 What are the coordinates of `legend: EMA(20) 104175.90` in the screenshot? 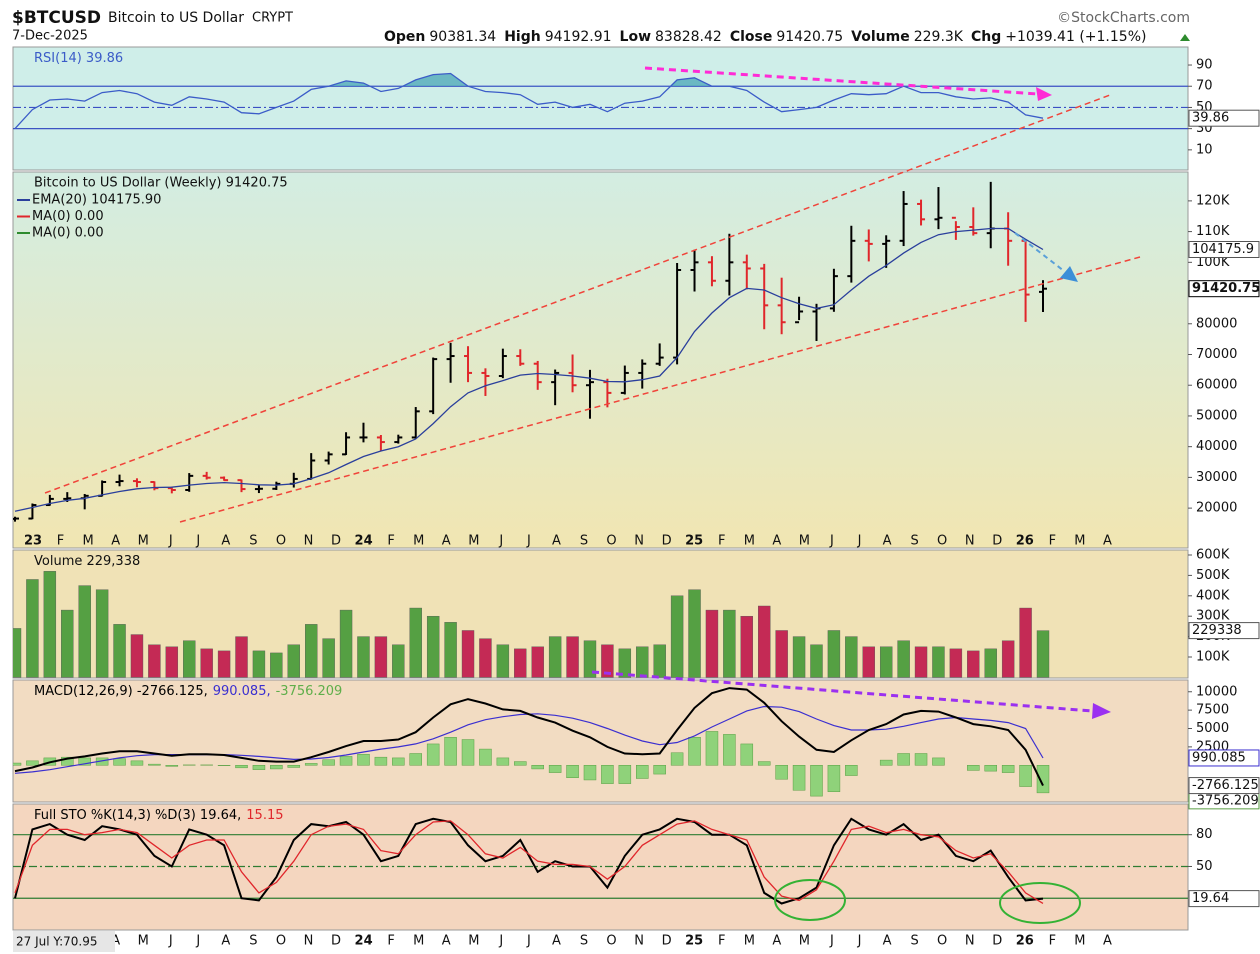 It's located at (96, 200).